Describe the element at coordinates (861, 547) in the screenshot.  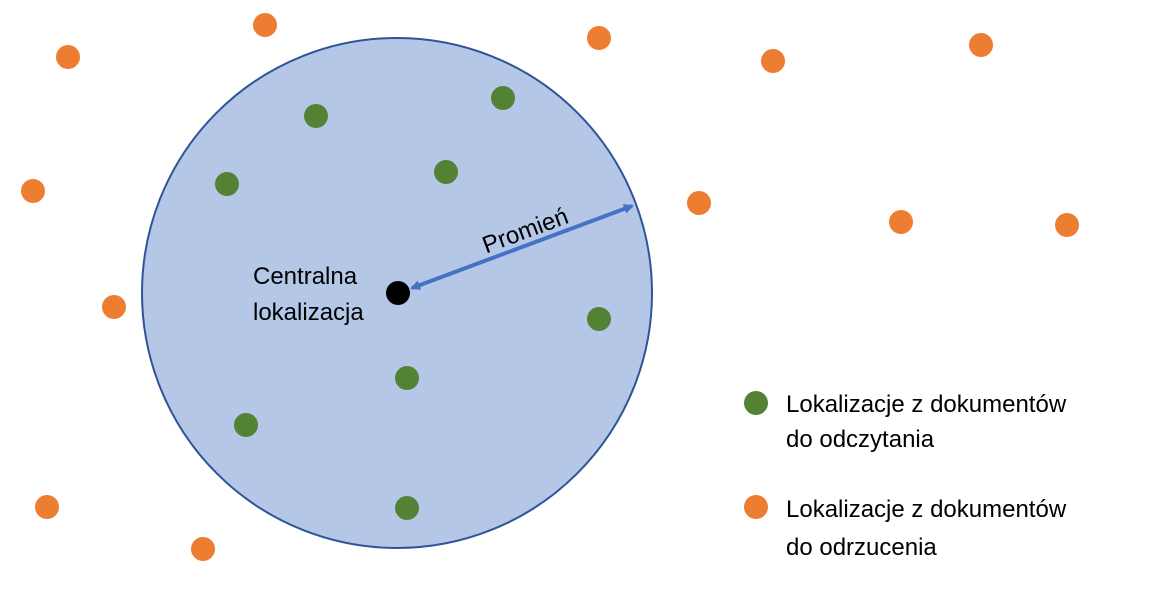
I see `legend-reject-label-line2: do odrzucenia` at that location.